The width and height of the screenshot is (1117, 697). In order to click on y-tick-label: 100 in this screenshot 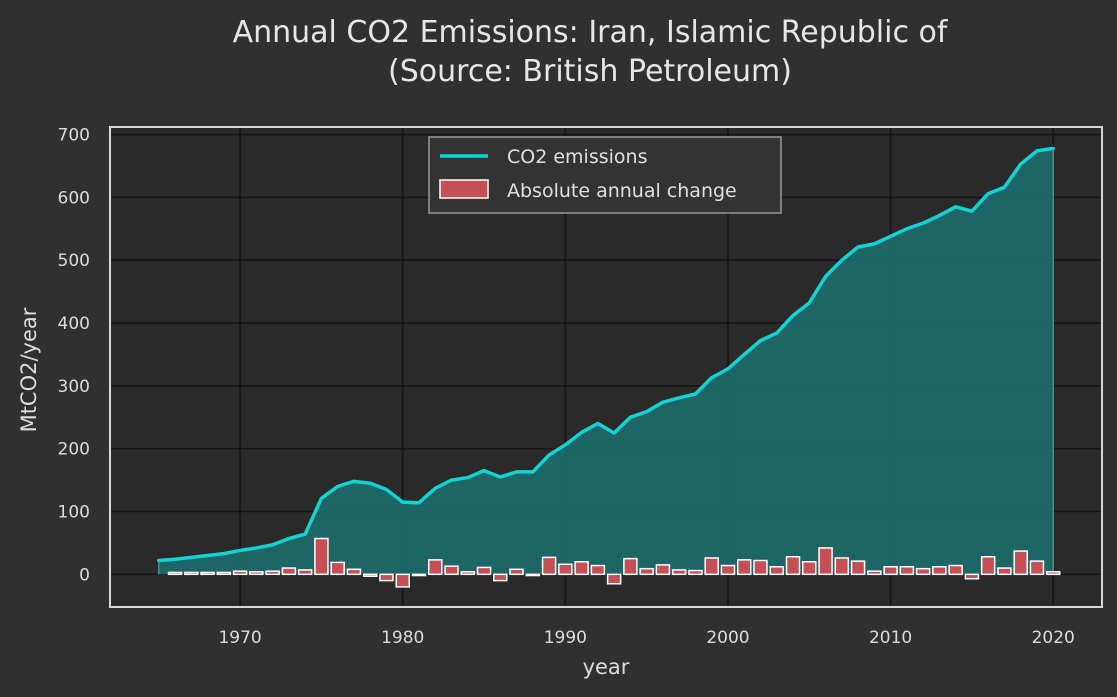, I will do `click(74, 513)`.